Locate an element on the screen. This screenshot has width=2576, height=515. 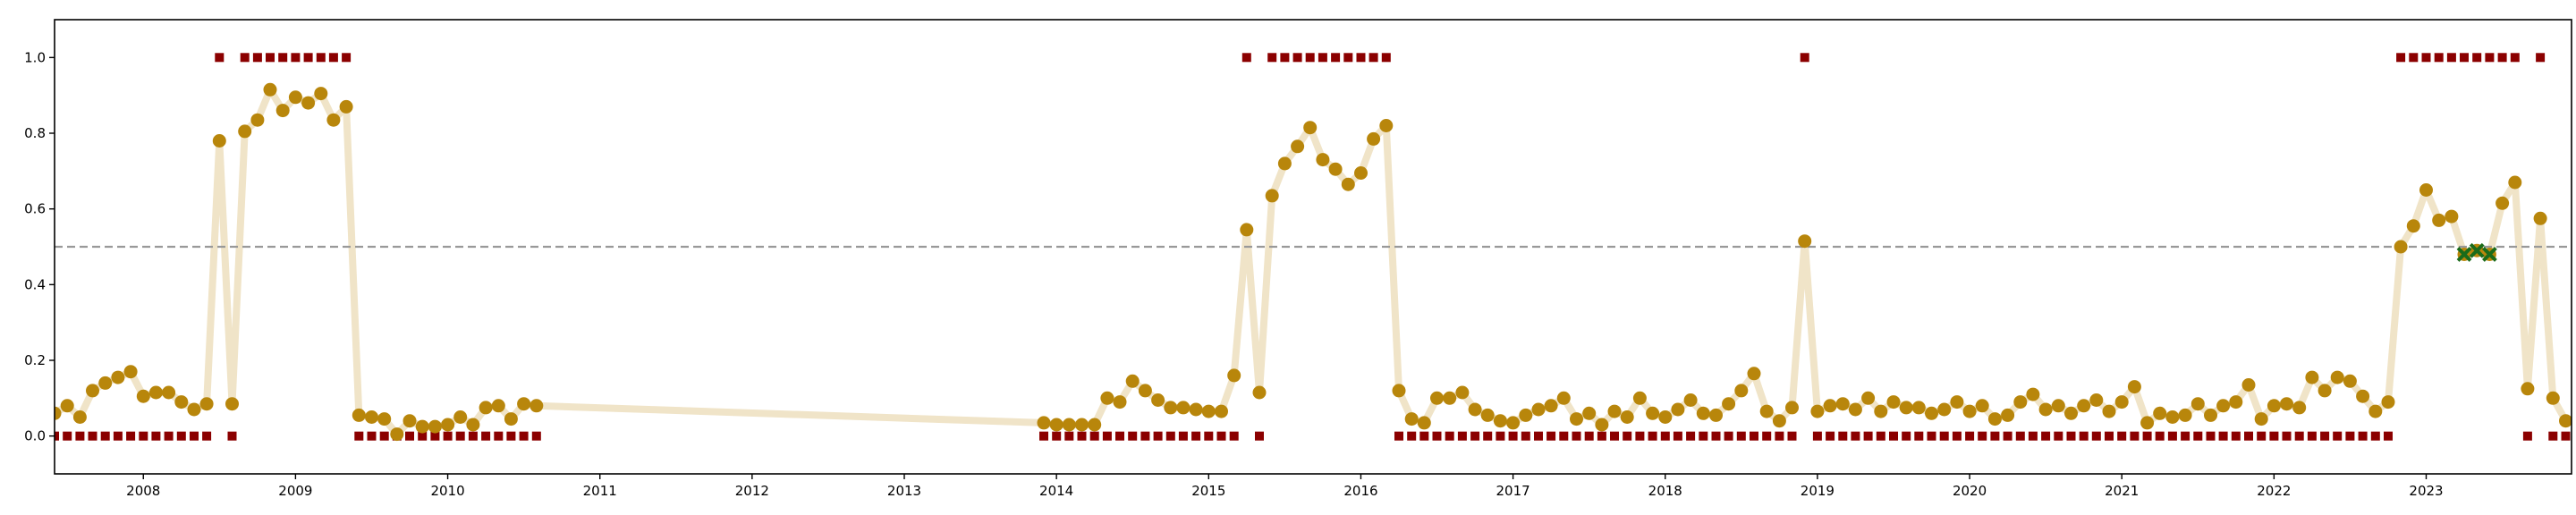
x-tick-label: 2018 is located at coordinates (1665, 491).